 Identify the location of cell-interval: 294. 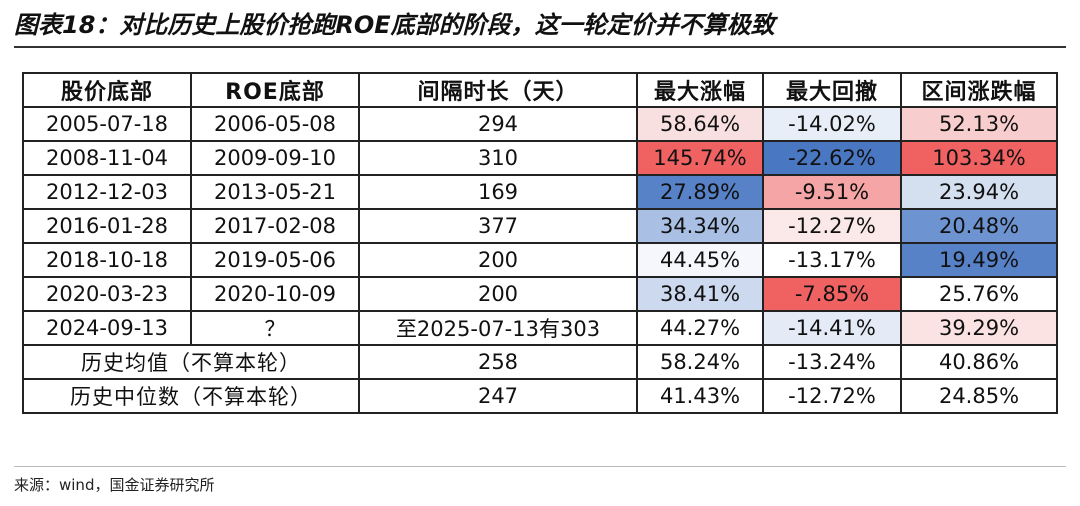
(498, 124).